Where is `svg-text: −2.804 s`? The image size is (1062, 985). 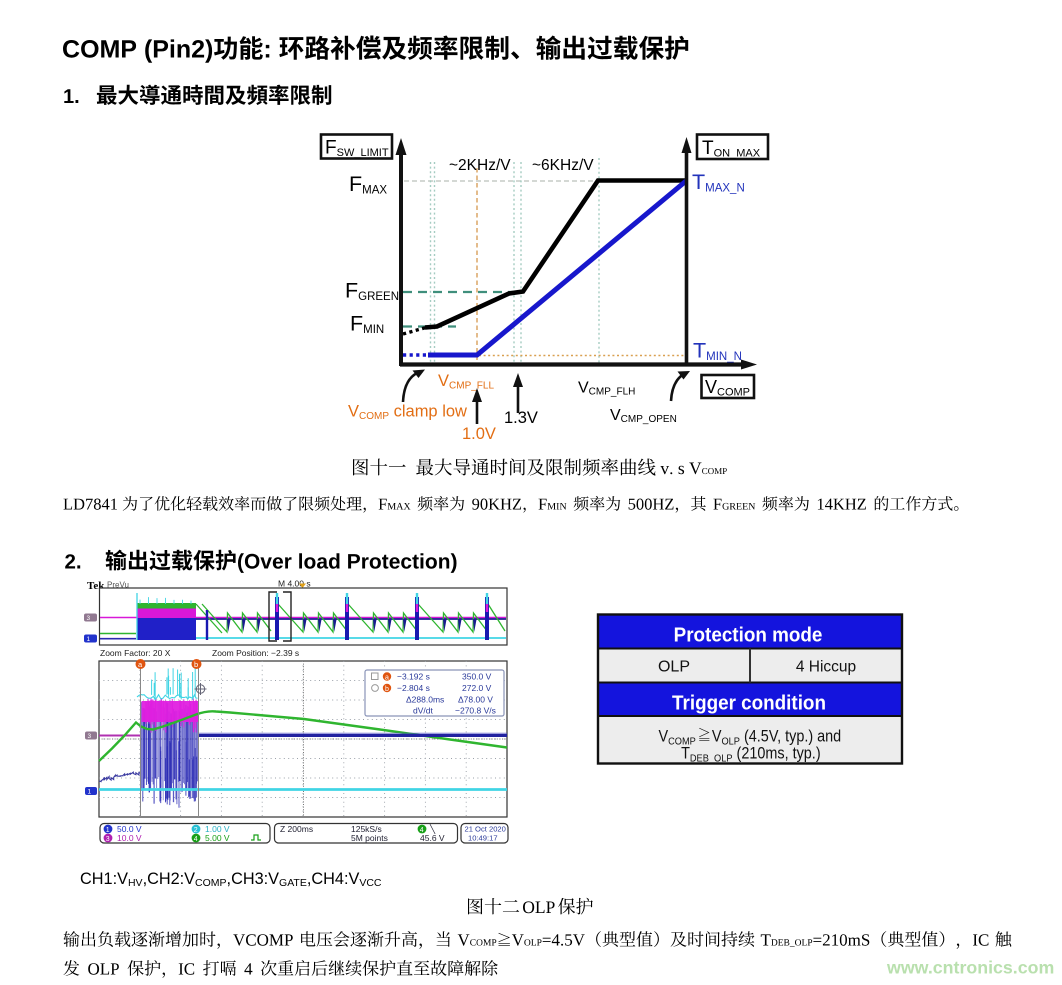
svg-text: −2.804 s is located at coordinates (413, 688).